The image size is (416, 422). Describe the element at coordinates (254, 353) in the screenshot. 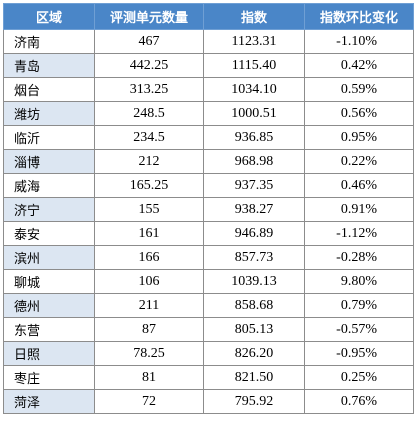

I see `cell-index: 826.20` at that location.